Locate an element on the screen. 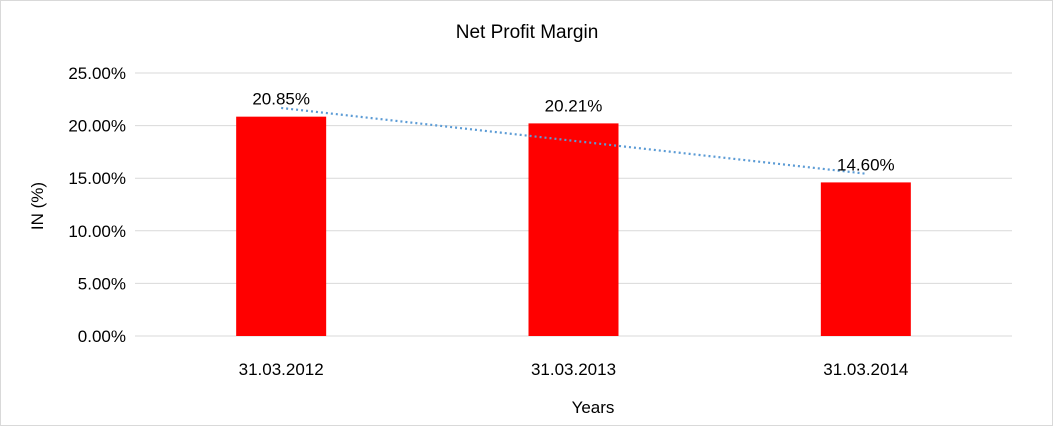 The height and width of the screenshot is (430, 1053). data-label: 20.21% is located at coordinates (574, 105).